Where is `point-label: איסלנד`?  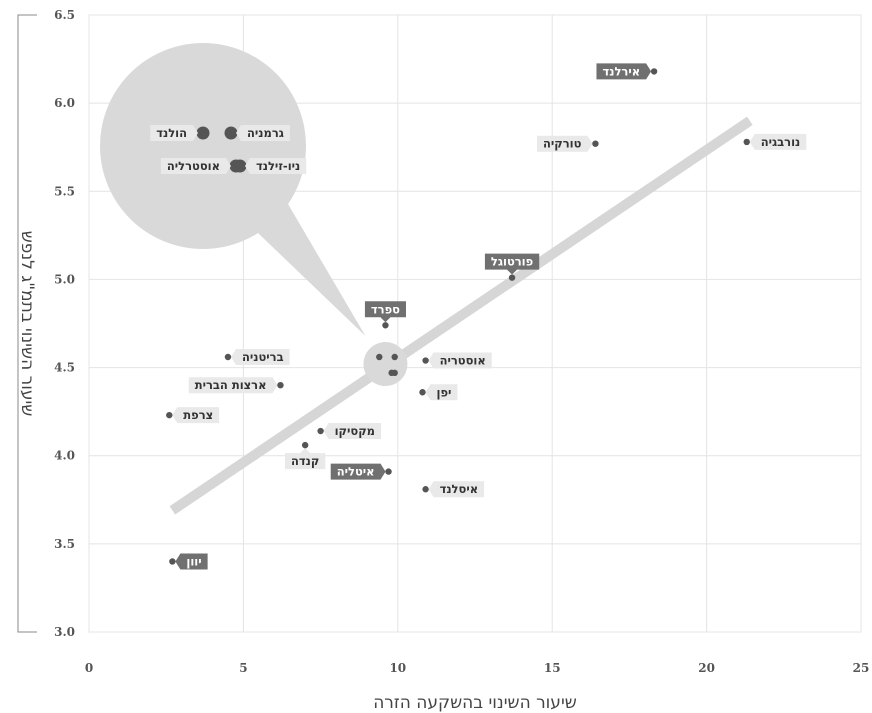 point-label: איסלנד is located at coordinates (459, 489).